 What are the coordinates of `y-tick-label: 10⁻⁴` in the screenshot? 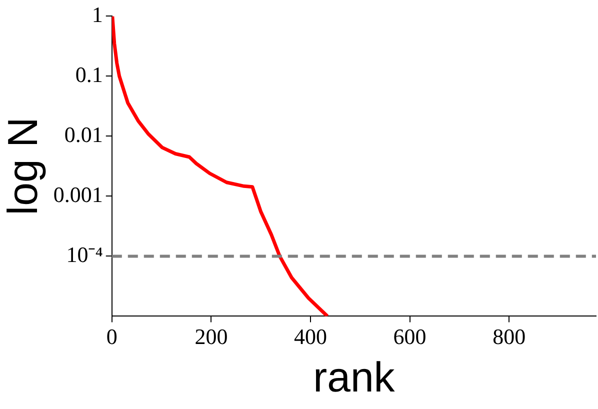 It's located at (85, 254).